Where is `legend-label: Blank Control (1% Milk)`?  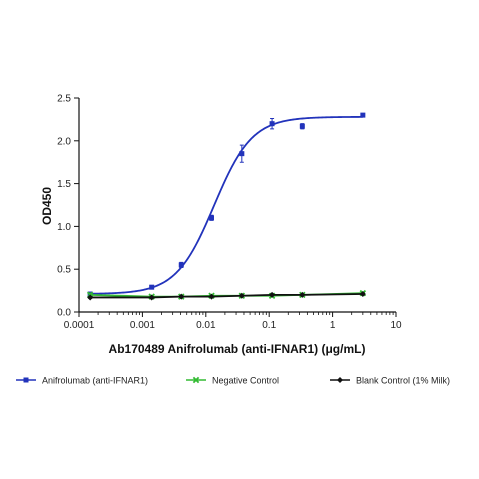 legend-label: Blank Control (1% Milk) is located at coordinates (403, 381).